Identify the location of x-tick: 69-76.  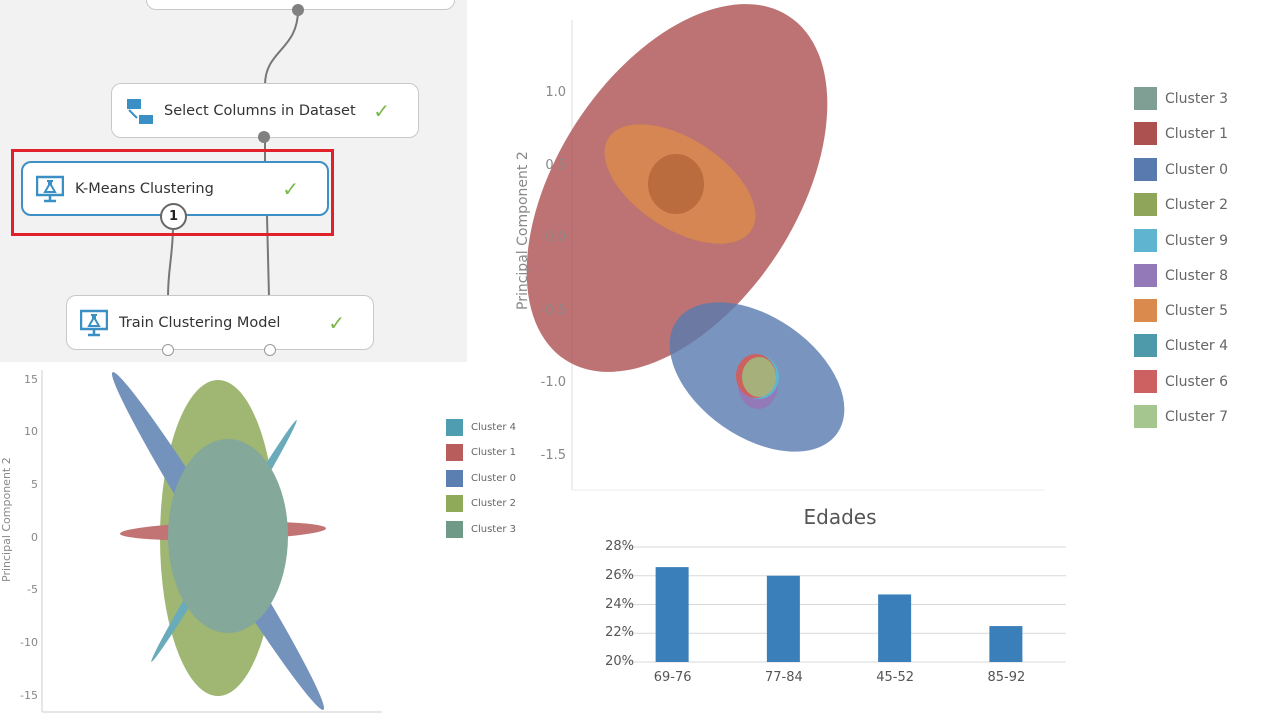
(672, 677).